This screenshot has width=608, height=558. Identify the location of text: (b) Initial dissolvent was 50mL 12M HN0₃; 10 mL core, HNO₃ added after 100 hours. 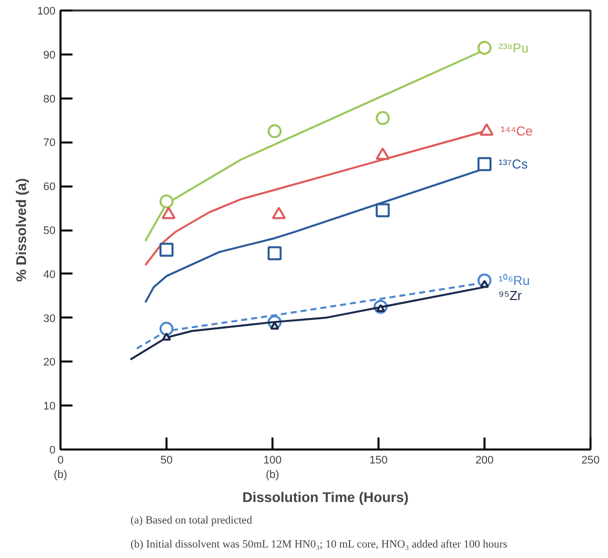
(319, 544).